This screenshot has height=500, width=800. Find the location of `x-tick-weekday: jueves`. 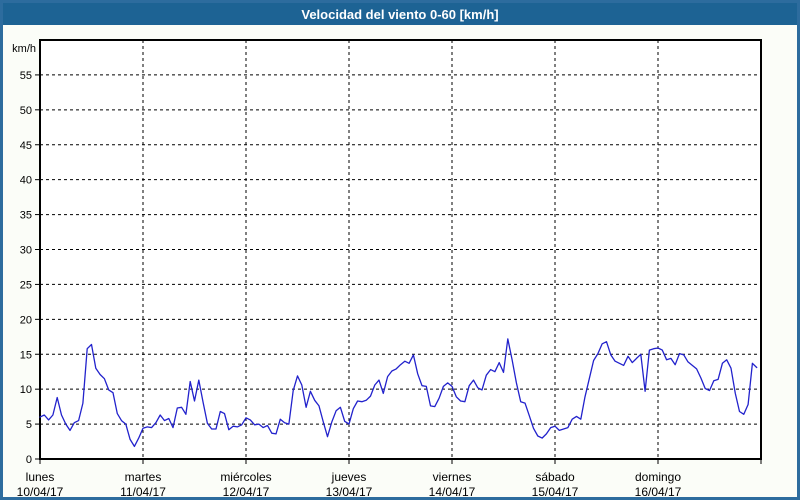

x-tick-weekday: jueves is located at coordinates (349, 477).